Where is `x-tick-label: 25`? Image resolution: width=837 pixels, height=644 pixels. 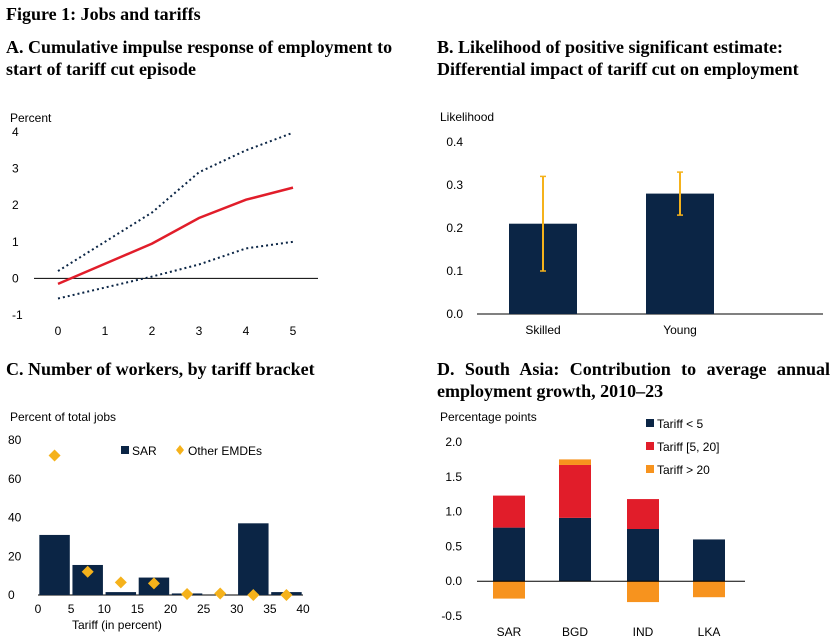
x-tick-label: 25 is located at coordinates (204, 609).